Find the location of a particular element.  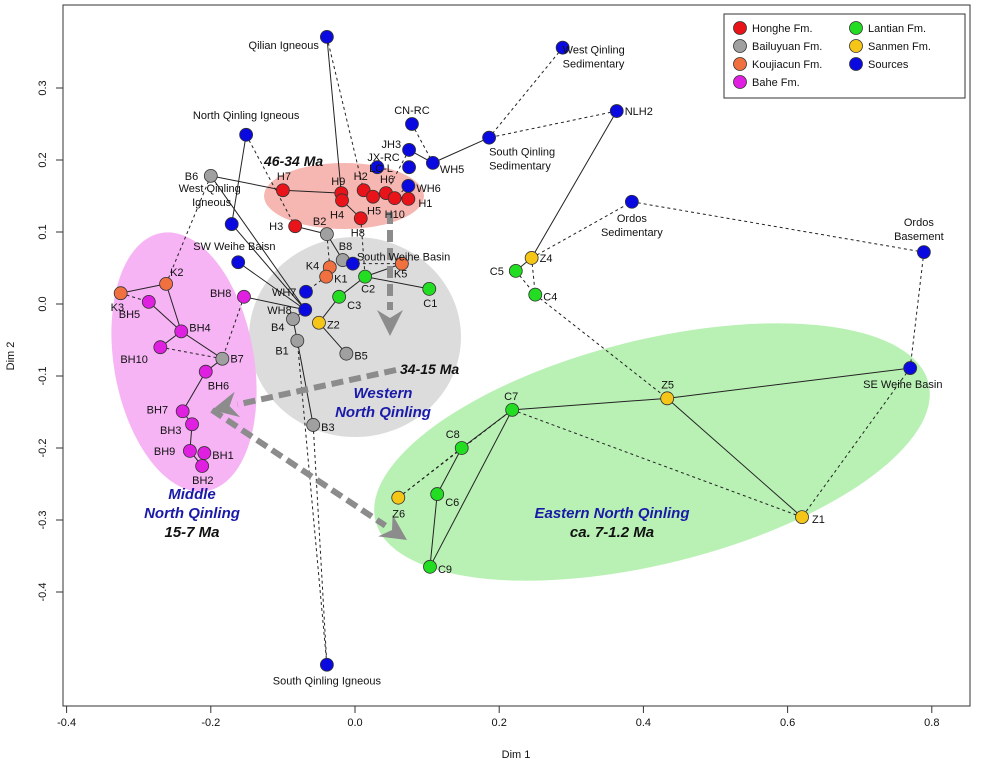

point-cn-rc is located at coordinates (412, 124).